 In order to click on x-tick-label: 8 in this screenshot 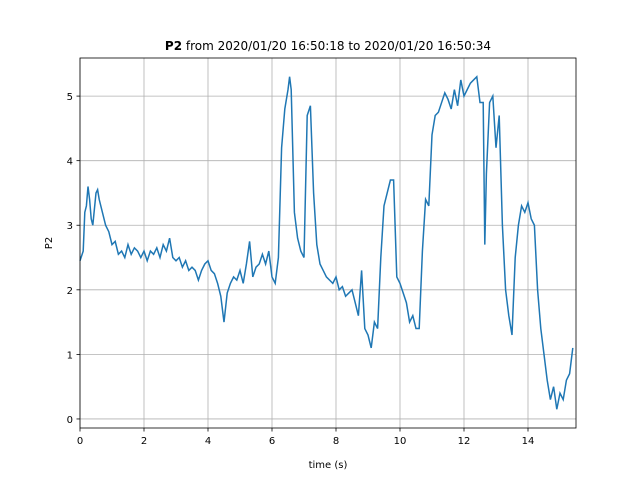, I will do `click(336, 441)`.